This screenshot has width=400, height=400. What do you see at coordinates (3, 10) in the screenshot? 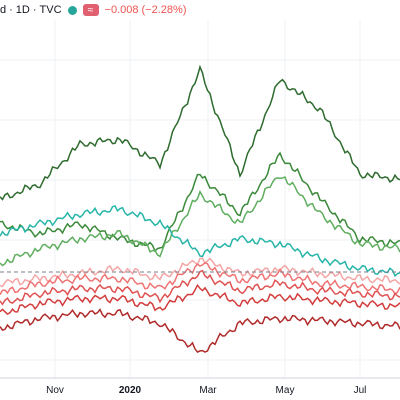
I see `symbol-label: d` at bounding box center [3, 10].